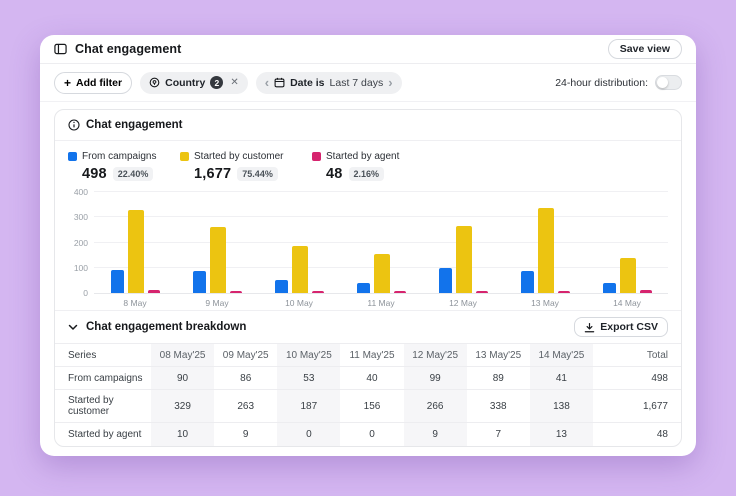  What do you see at coordinates (124, 166) in the screenshot?
I see `legend-item-campaigns: From campaigns 498 22.40%` at bounding box center [124, 166].